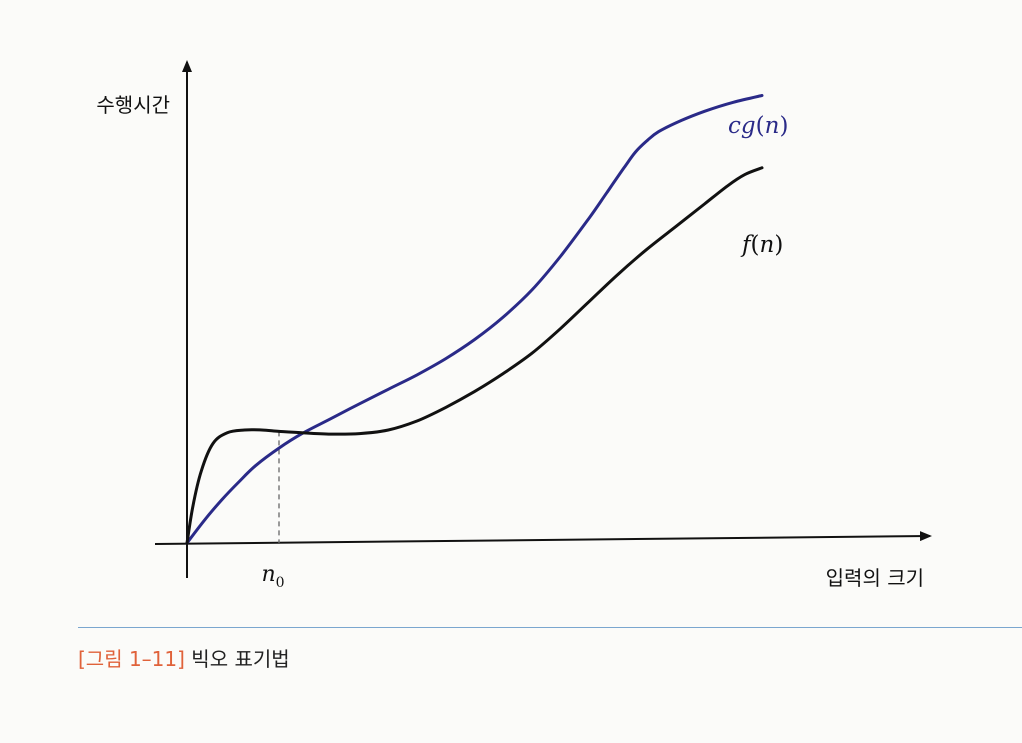 This screenshot has width=1022, height=743. I want to click on n0-label-subscript: 0, so click(280, 583).